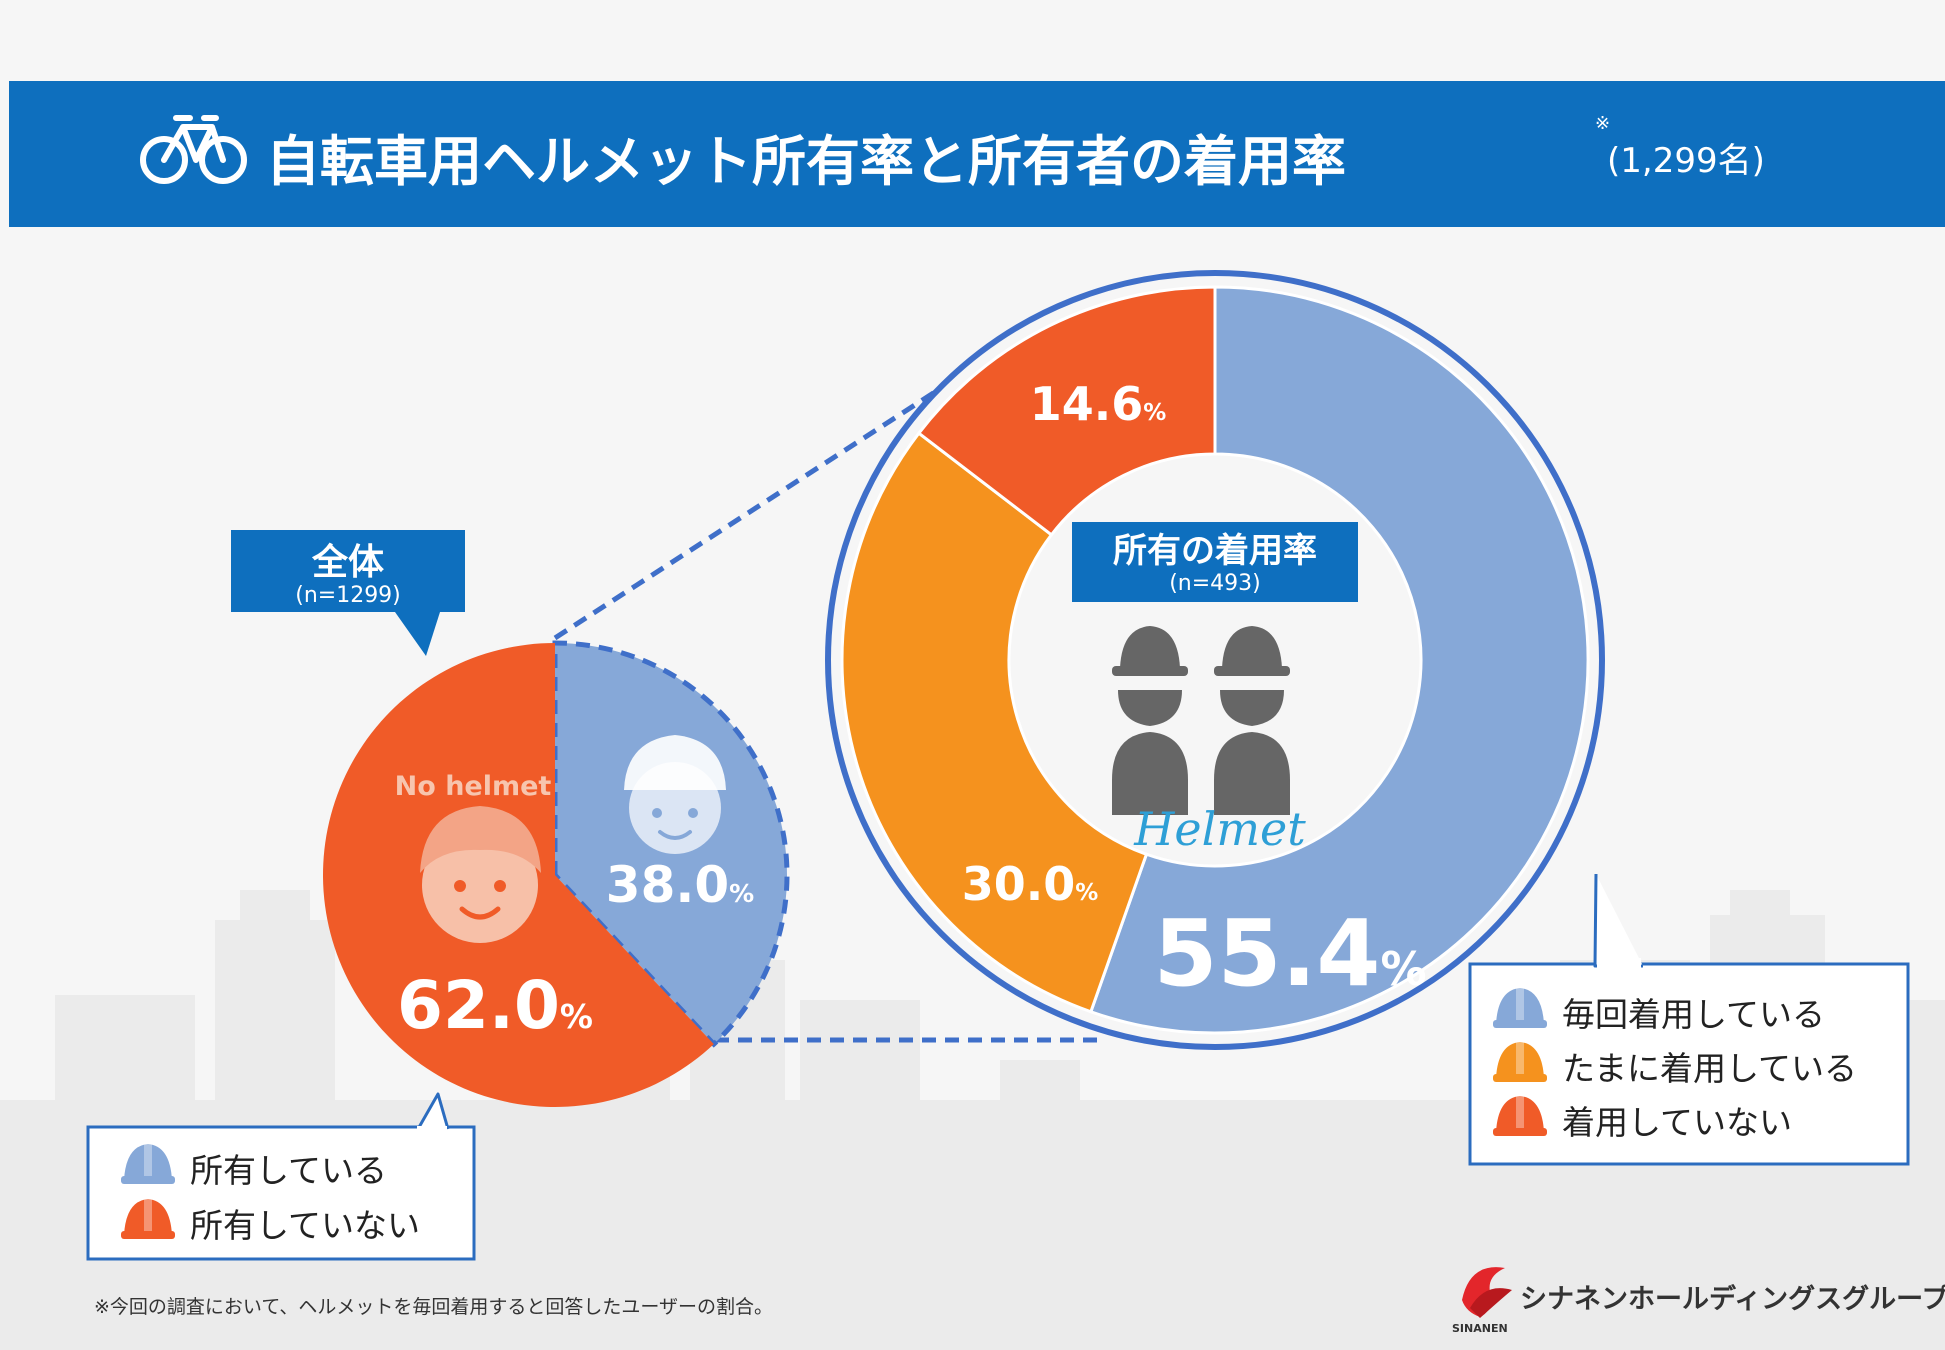 This screenshot has height=1350, width=1945. I want to click on bicycle-icon, so click(193, 149).